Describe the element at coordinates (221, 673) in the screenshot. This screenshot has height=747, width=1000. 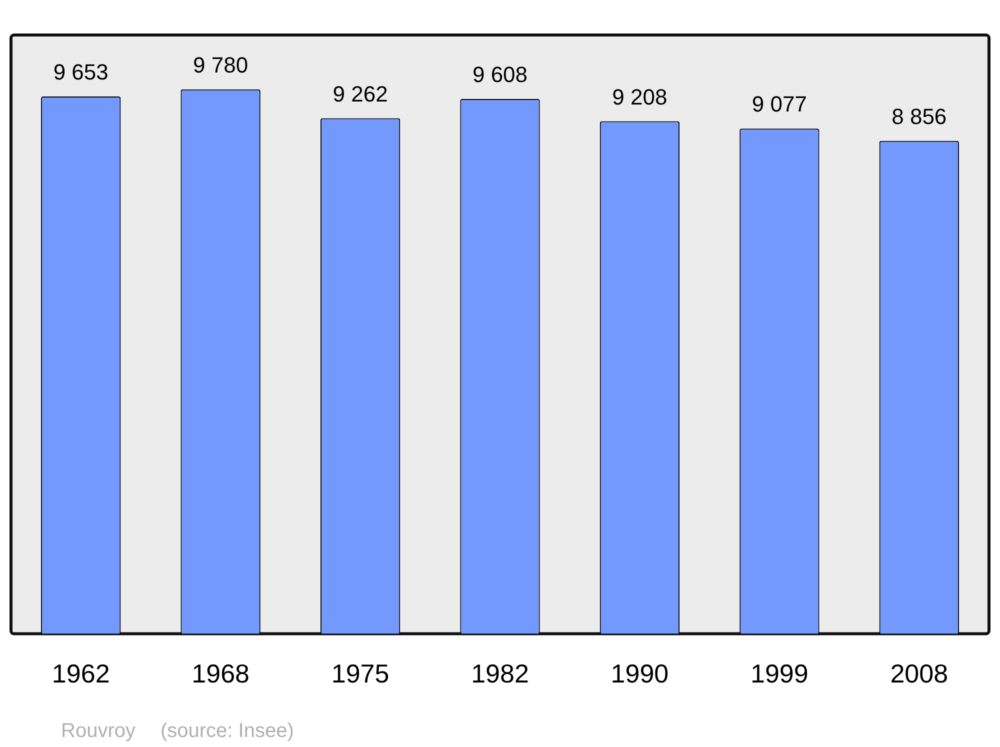
I see `x-tick-label: 1968` at that location.